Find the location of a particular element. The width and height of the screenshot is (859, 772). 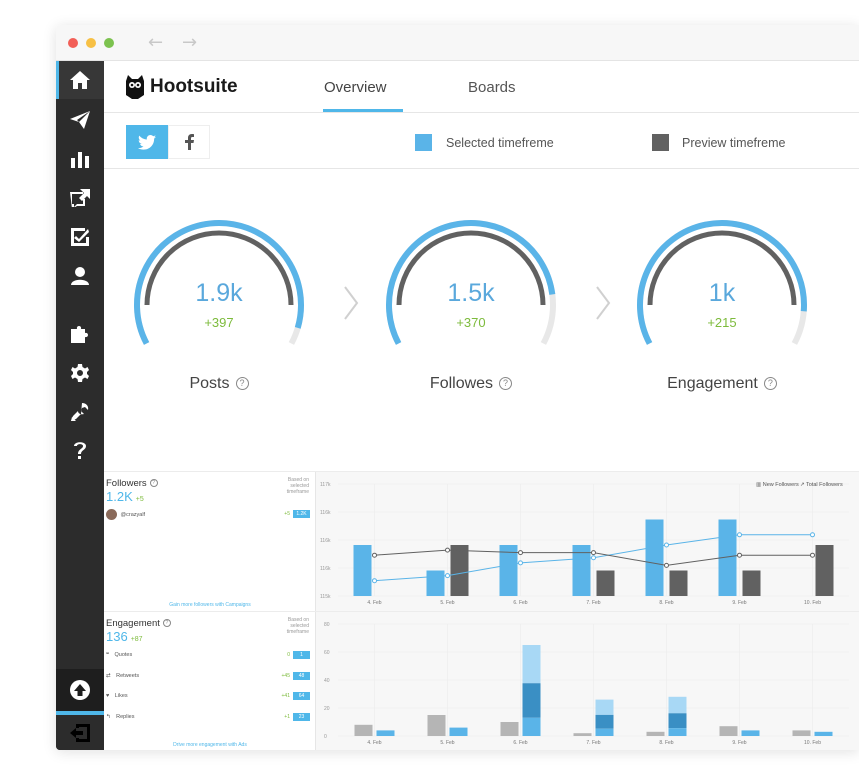

tab-boards: Boards is located at coordinates (492, 87).